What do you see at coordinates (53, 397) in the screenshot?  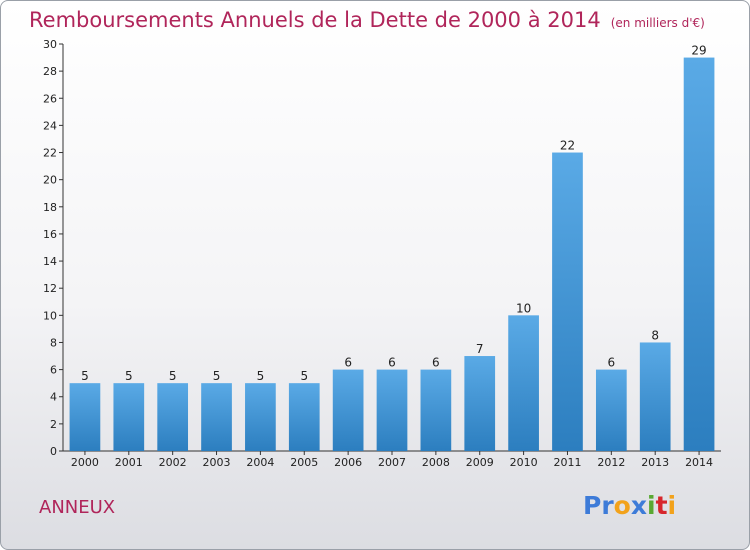 I see `y-tick-label: 4` at bounding box center [53, 397].